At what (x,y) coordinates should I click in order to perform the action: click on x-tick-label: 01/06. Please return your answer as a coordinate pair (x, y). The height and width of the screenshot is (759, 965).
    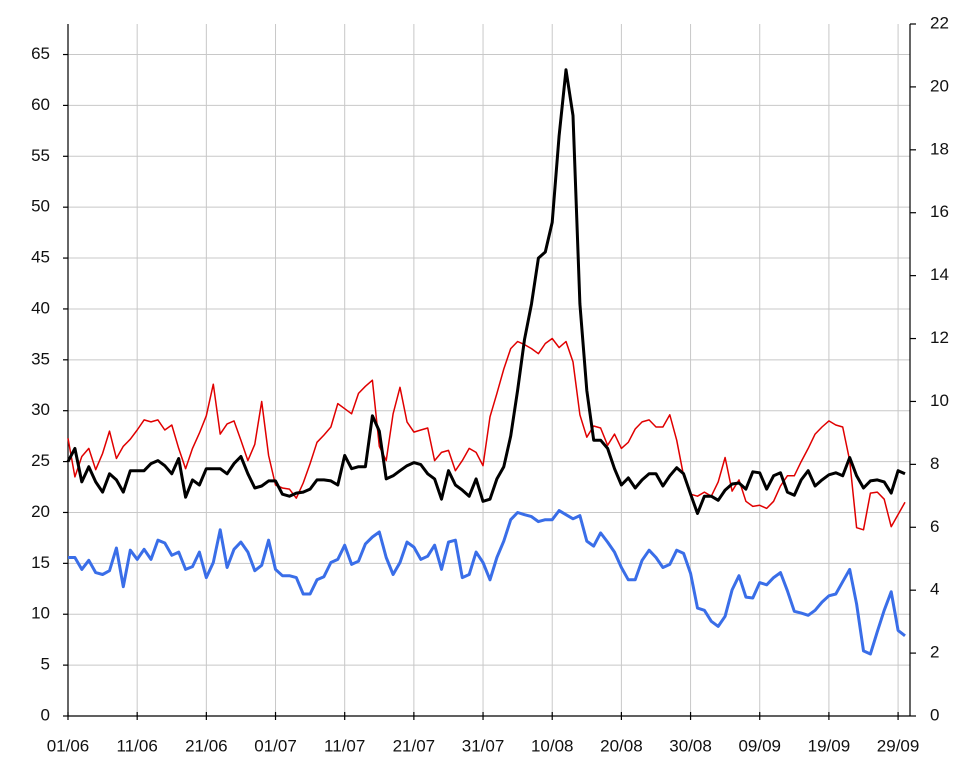
    Looking at the image, I should click on (68, 745).